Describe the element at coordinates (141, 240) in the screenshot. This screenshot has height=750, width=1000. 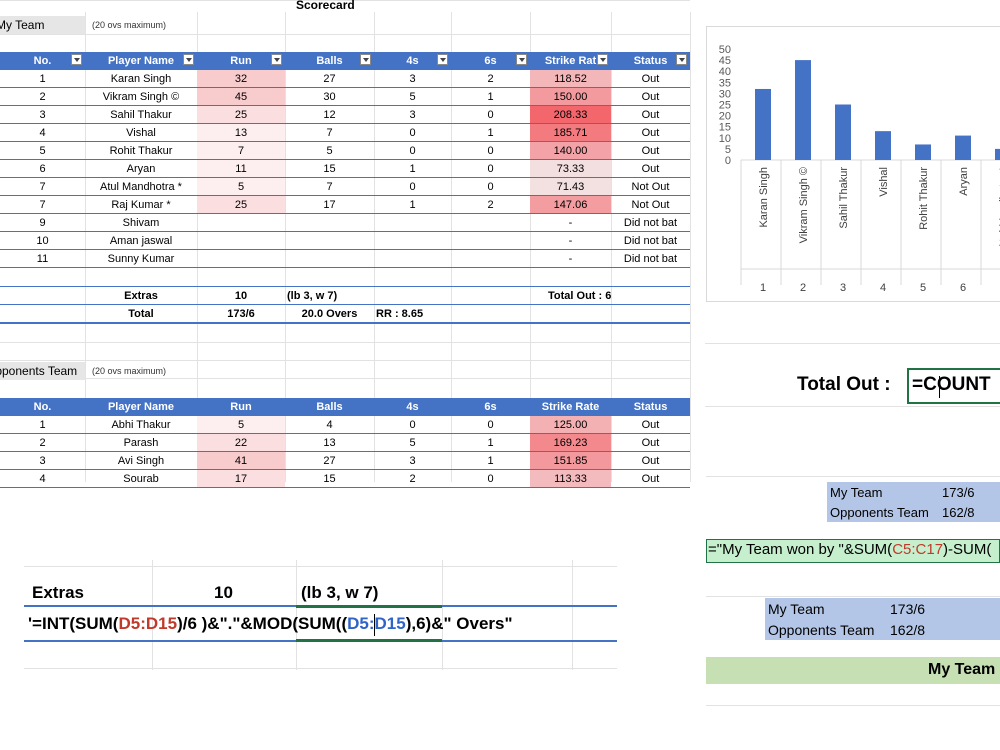
I see `player-name-cell: Aman jaswal` at that location.